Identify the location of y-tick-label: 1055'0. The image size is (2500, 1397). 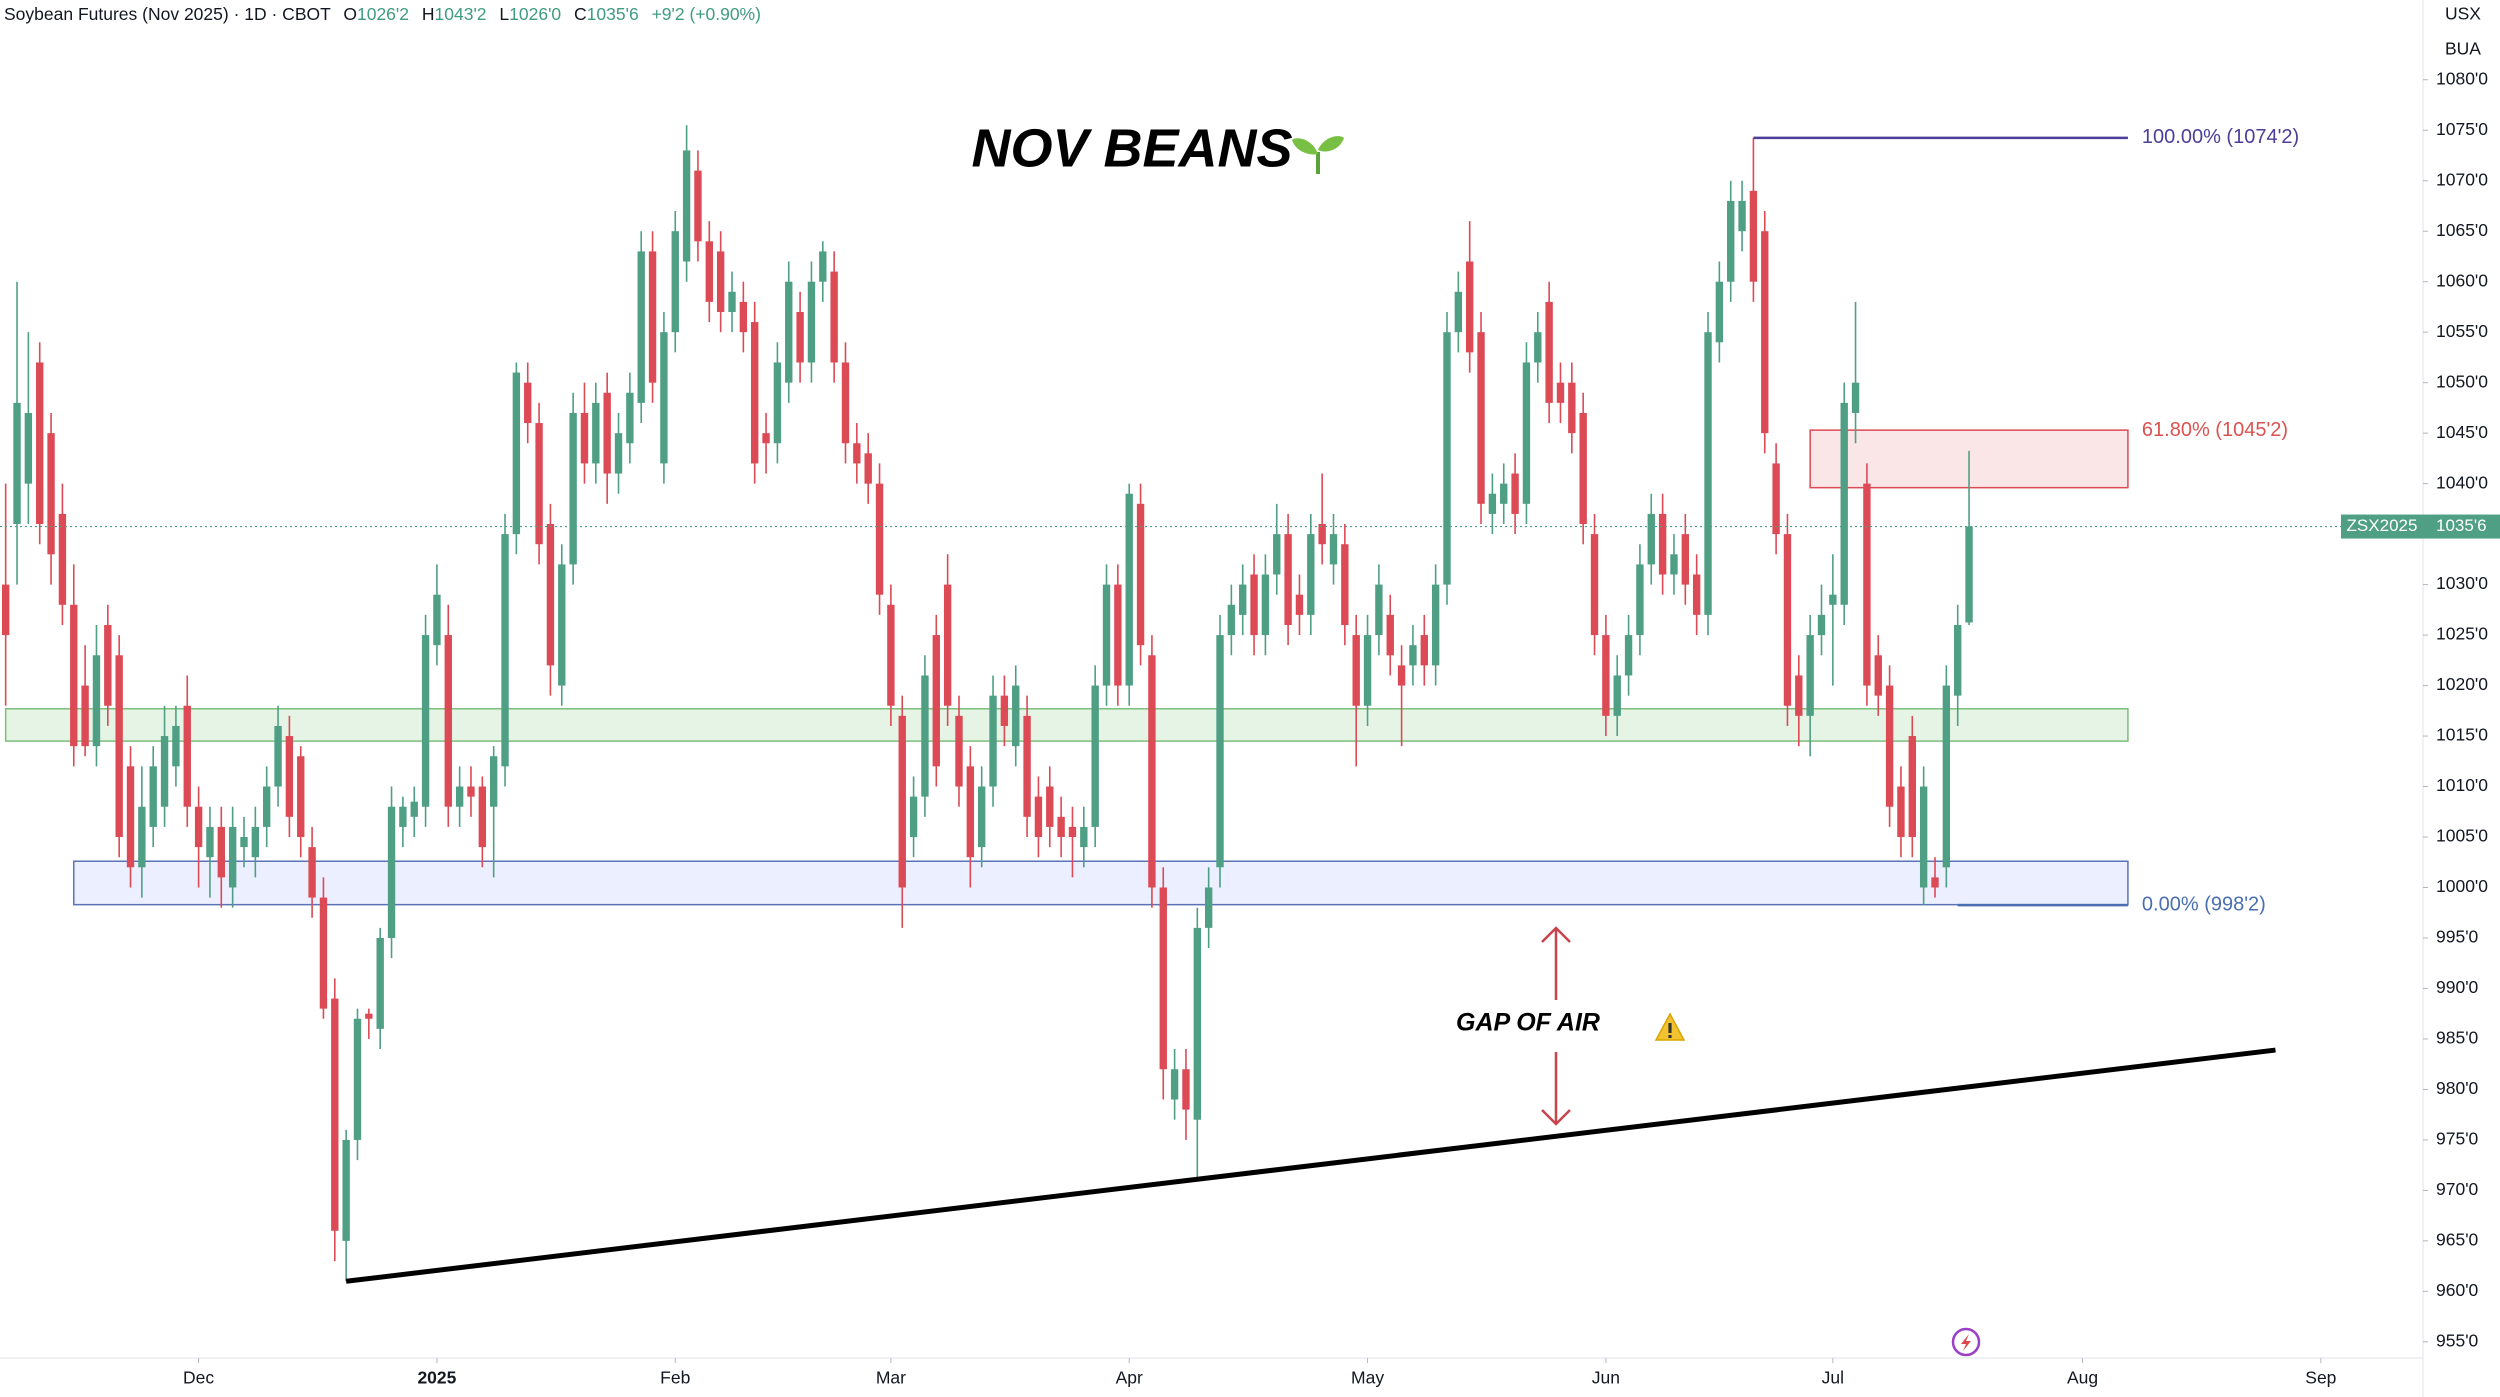
(2462, 331).